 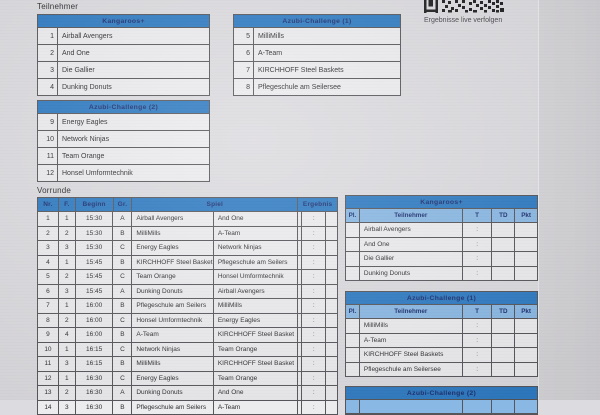 What do you see at coordinates (410, 406) in the screenshot?
I see `header-team` at bounding box center [410, 406].